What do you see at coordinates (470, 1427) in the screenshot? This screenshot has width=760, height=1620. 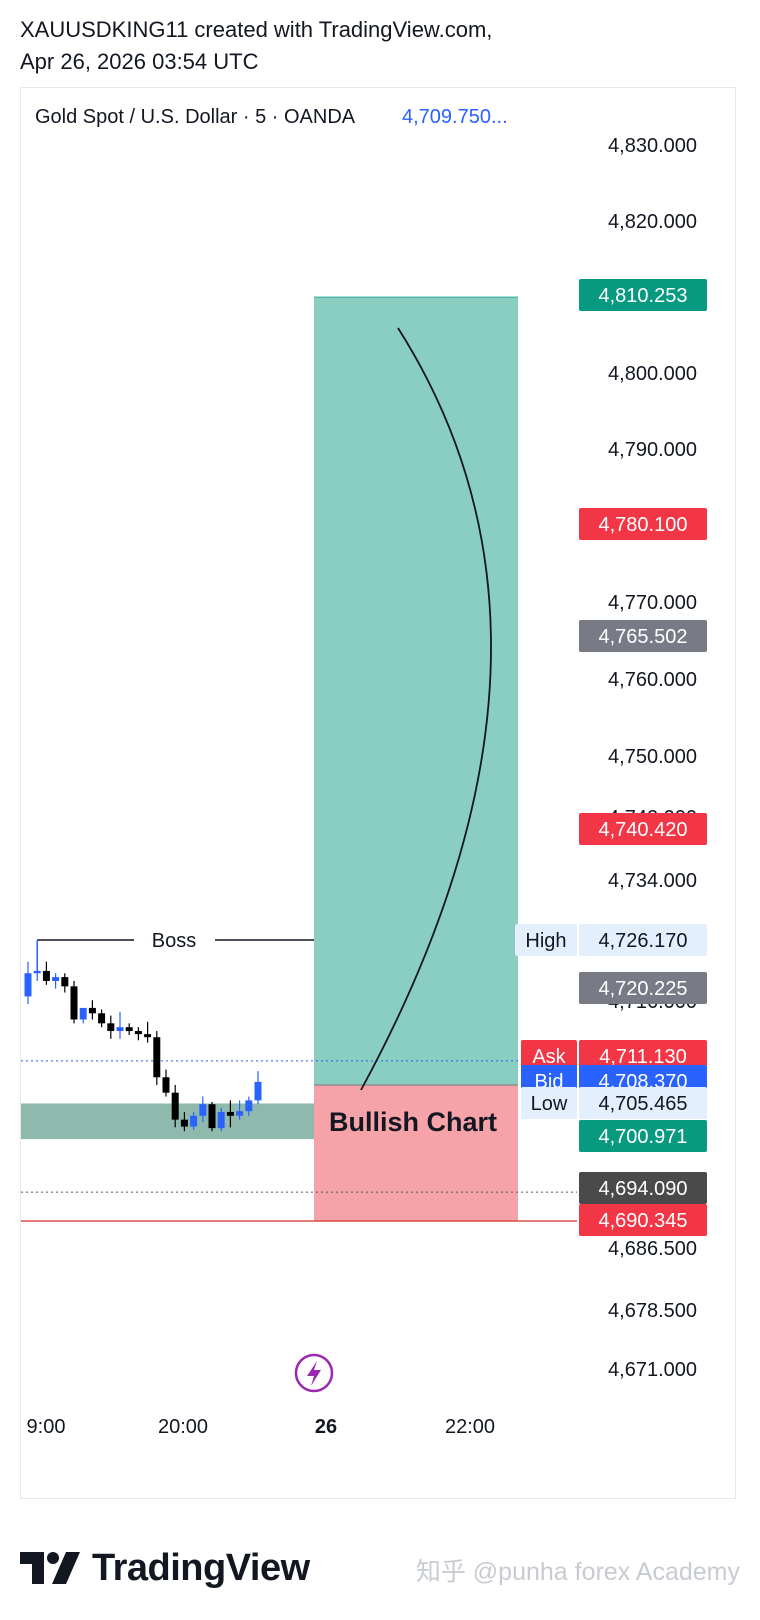 I see `x-tick-label: 22:00` at bounding box center [470, 1427].